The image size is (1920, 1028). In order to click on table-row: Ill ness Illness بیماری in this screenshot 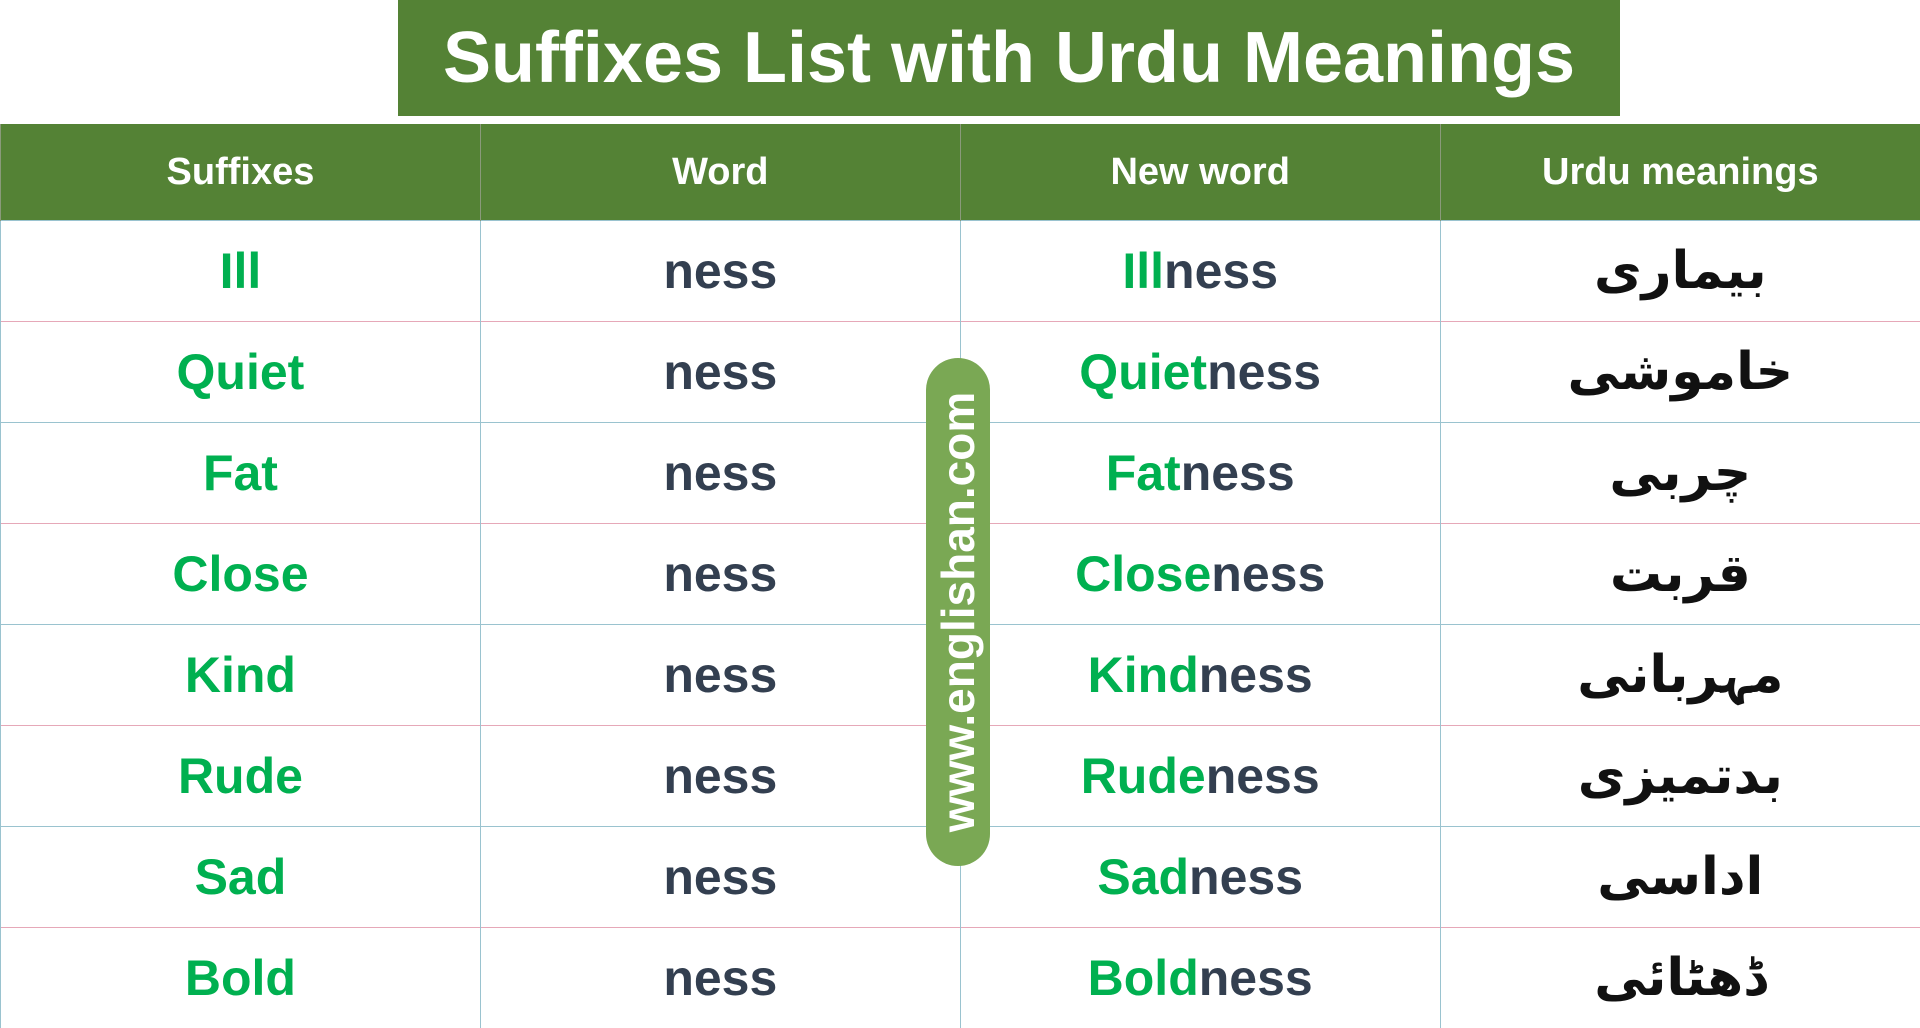, I will do `click(960, 271)`.